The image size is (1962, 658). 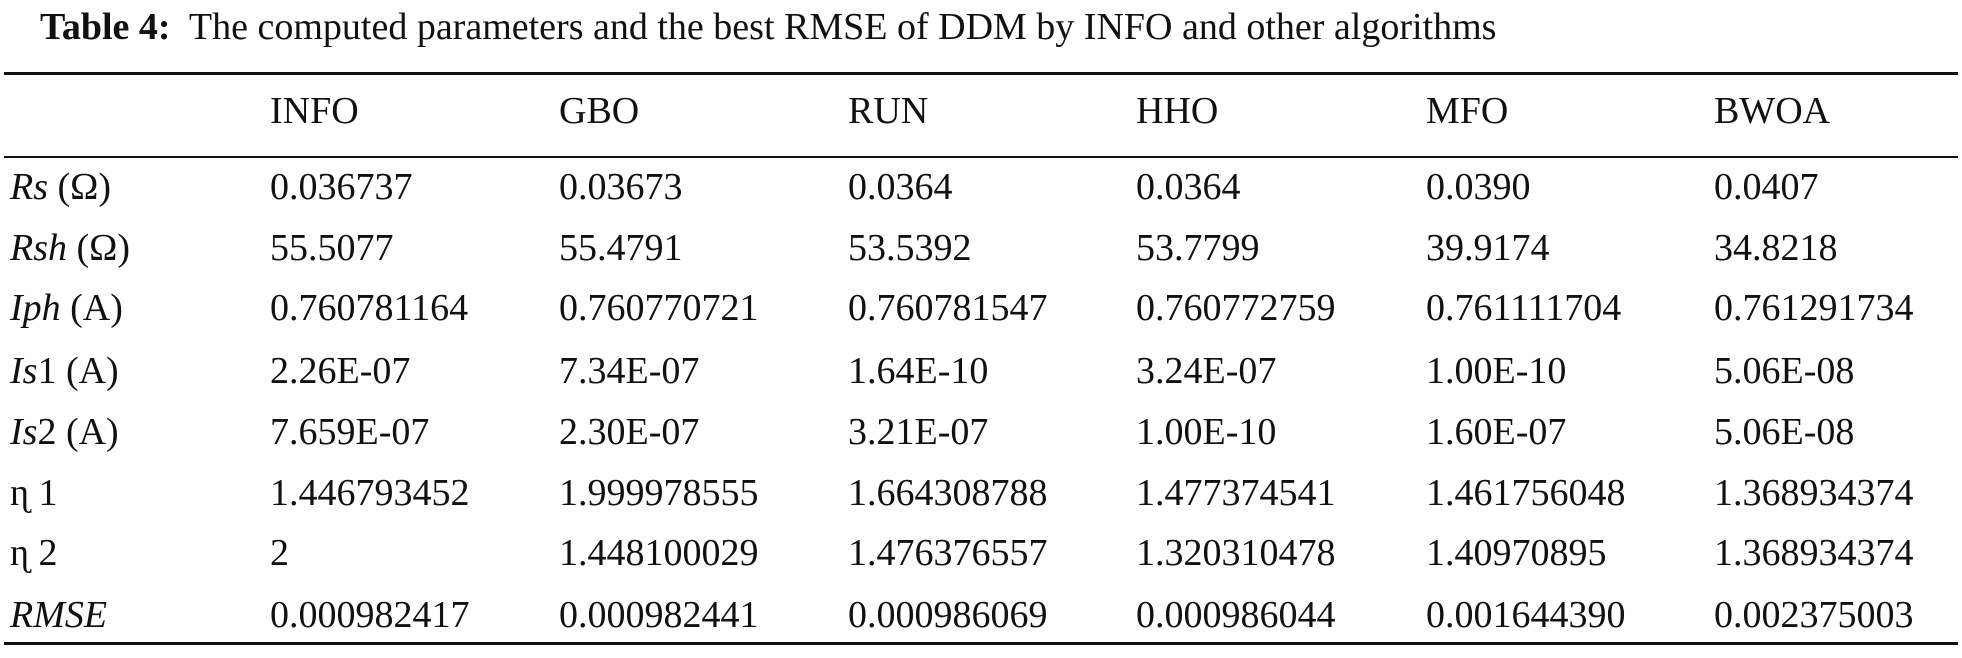 What do you see at coordinates (78, 371) in the screenshot?
I see `row-label-part: 1 (A)` at bounding box center [78, 371].